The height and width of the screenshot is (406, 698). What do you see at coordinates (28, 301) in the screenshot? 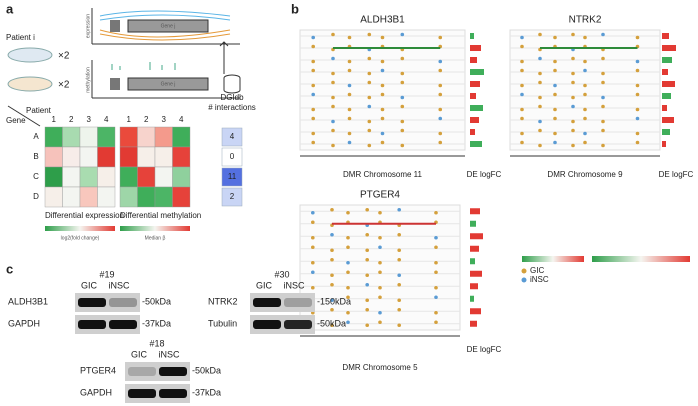
I see `target-label: ALDH3B1` at bounding box center [28, 301].